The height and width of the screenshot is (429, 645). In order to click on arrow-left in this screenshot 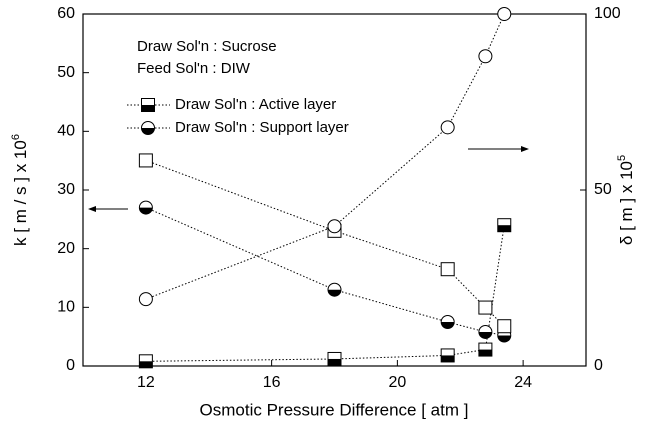, I will do `click(108, 209)`.